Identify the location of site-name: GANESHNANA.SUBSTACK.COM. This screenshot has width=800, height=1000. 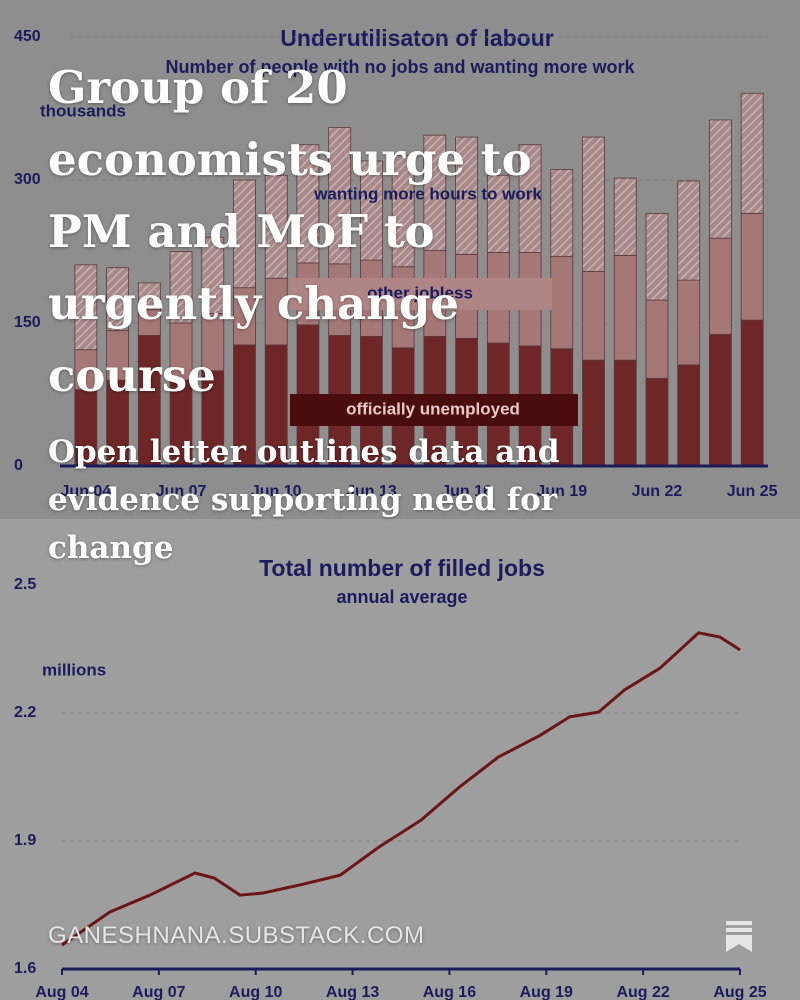
(236, 935).